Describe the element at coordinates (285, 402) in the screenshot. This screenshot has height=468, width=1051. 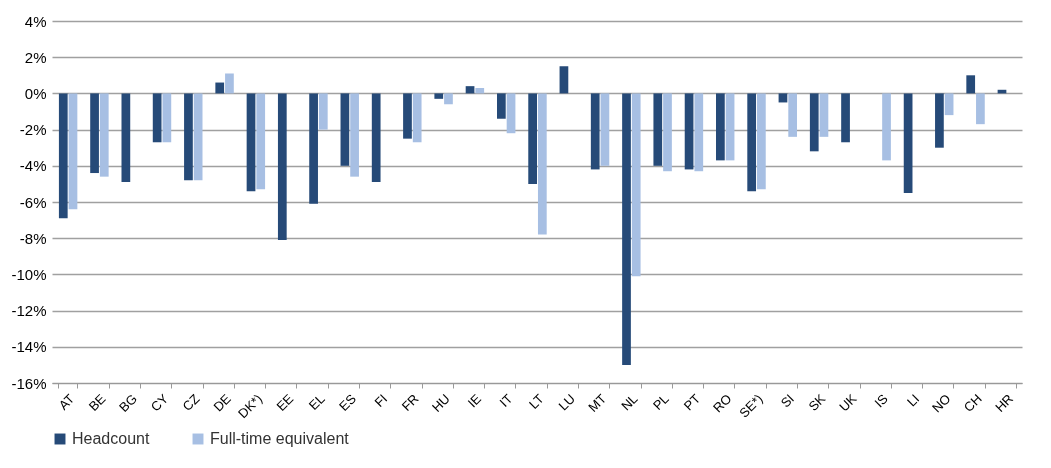
I see `x-tick-label: EE` at that location.